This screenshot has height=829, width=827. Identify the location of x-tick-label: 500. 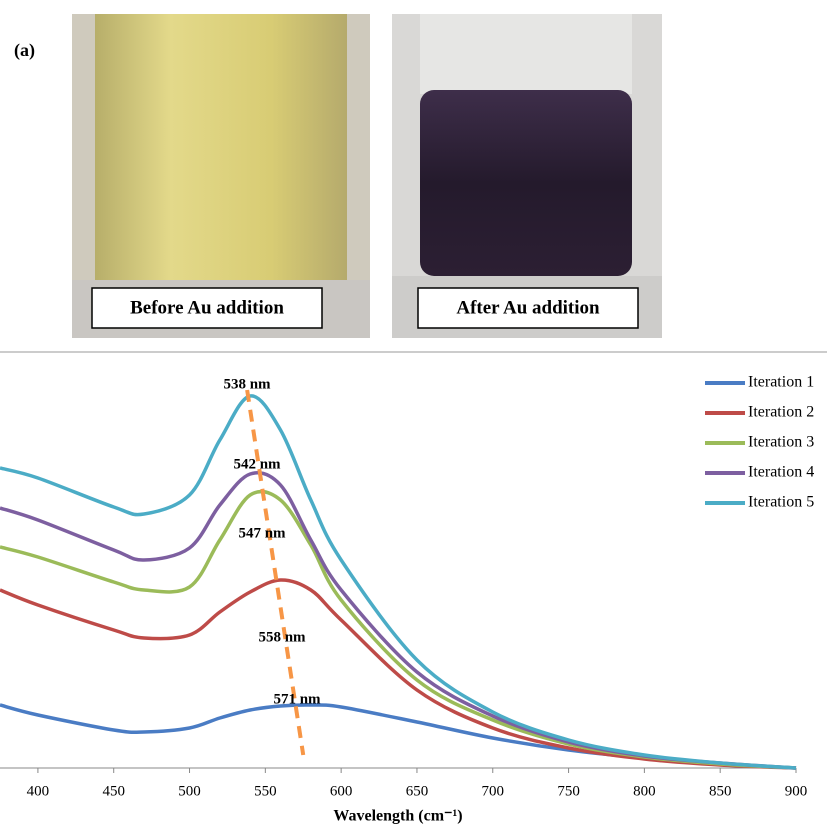
(189, 791).